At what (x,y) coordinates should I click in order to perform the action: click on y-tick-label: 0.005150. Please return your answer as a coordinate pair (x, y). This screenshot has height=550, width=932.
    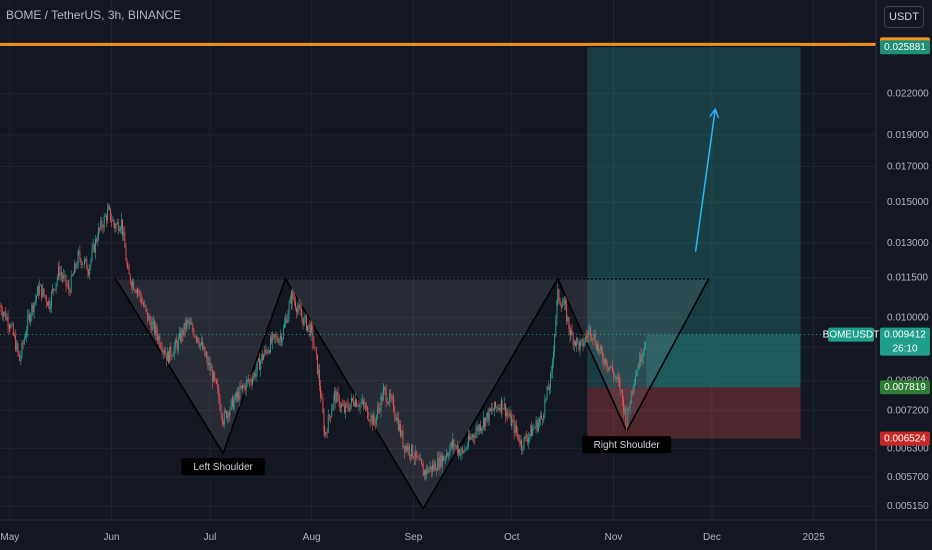
    Looking at the image, I should click on (908, 506).